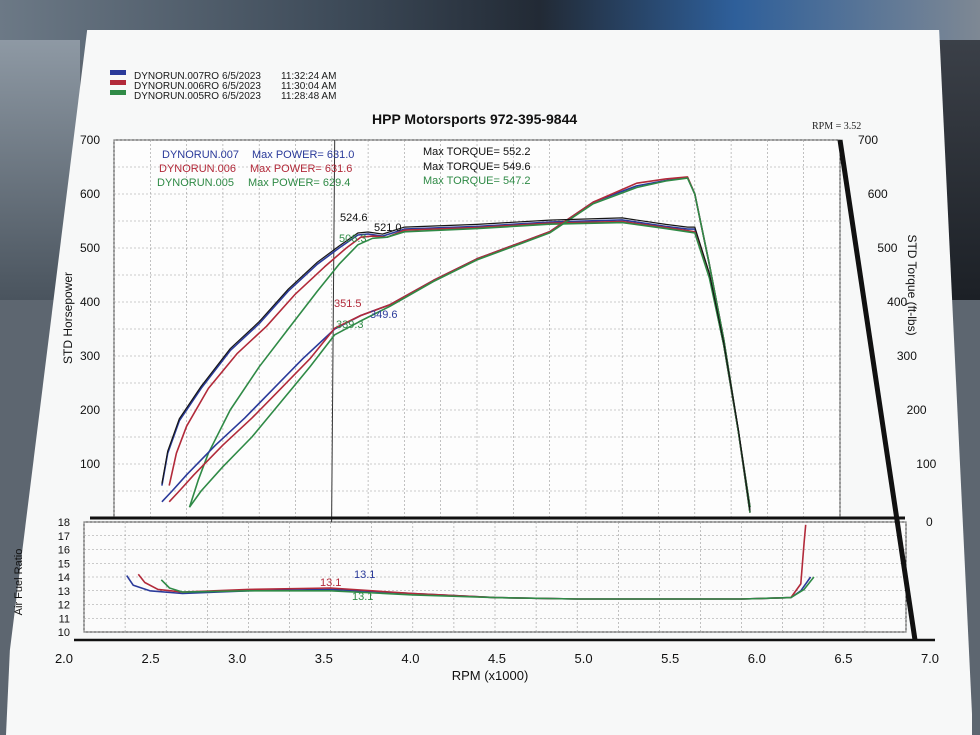  Describe the element at coordinates (324, 658) in the screenshot. I see `rpm-tick-label: 3.5` at that location.